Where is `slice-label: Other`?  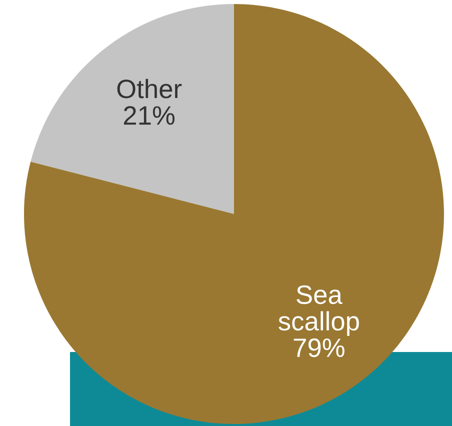
slice-label: Other is located at coordinates (149, 88).